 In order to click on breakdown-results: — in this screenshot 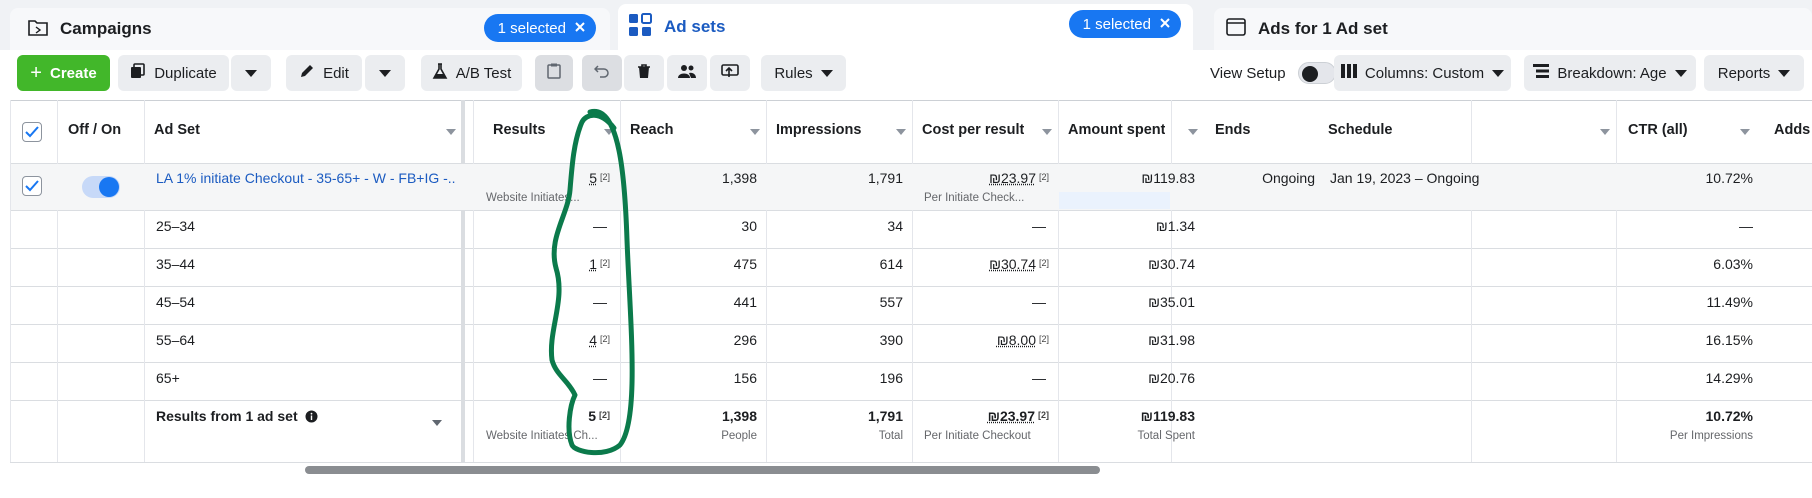, I will do `click(542, 302)`.